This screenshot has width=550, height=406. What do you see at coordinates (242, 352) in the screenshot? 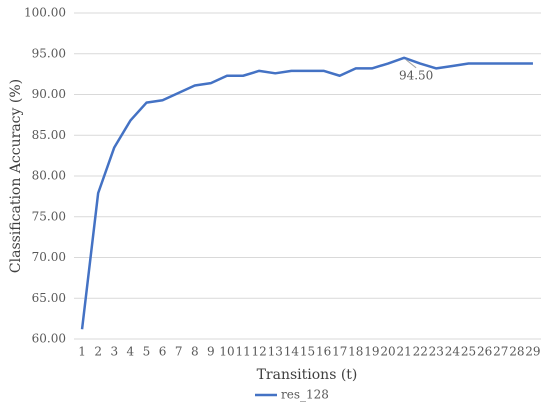
I see `x-tick-label: 11` at bounding box center [242, 352].